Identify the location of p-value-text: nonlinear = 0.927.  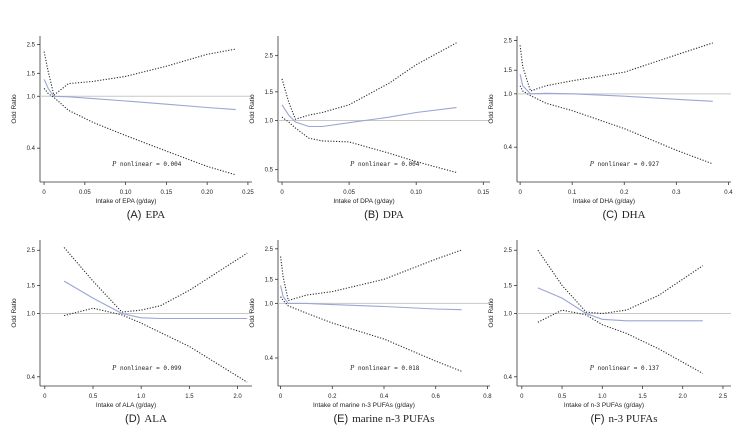
(626, 164).